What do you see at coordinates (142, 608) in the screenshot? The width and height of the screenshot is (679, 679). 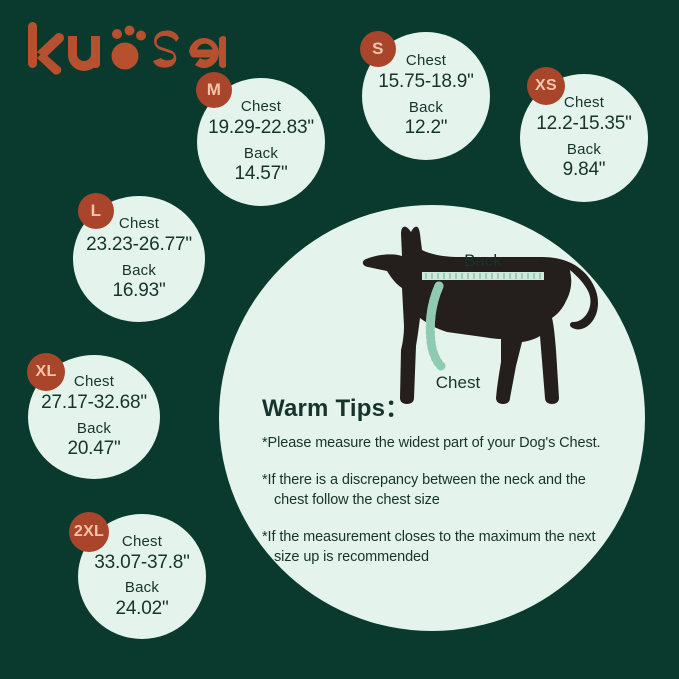 I see `back-value: 24.02"` at bounding box center [142, 608].